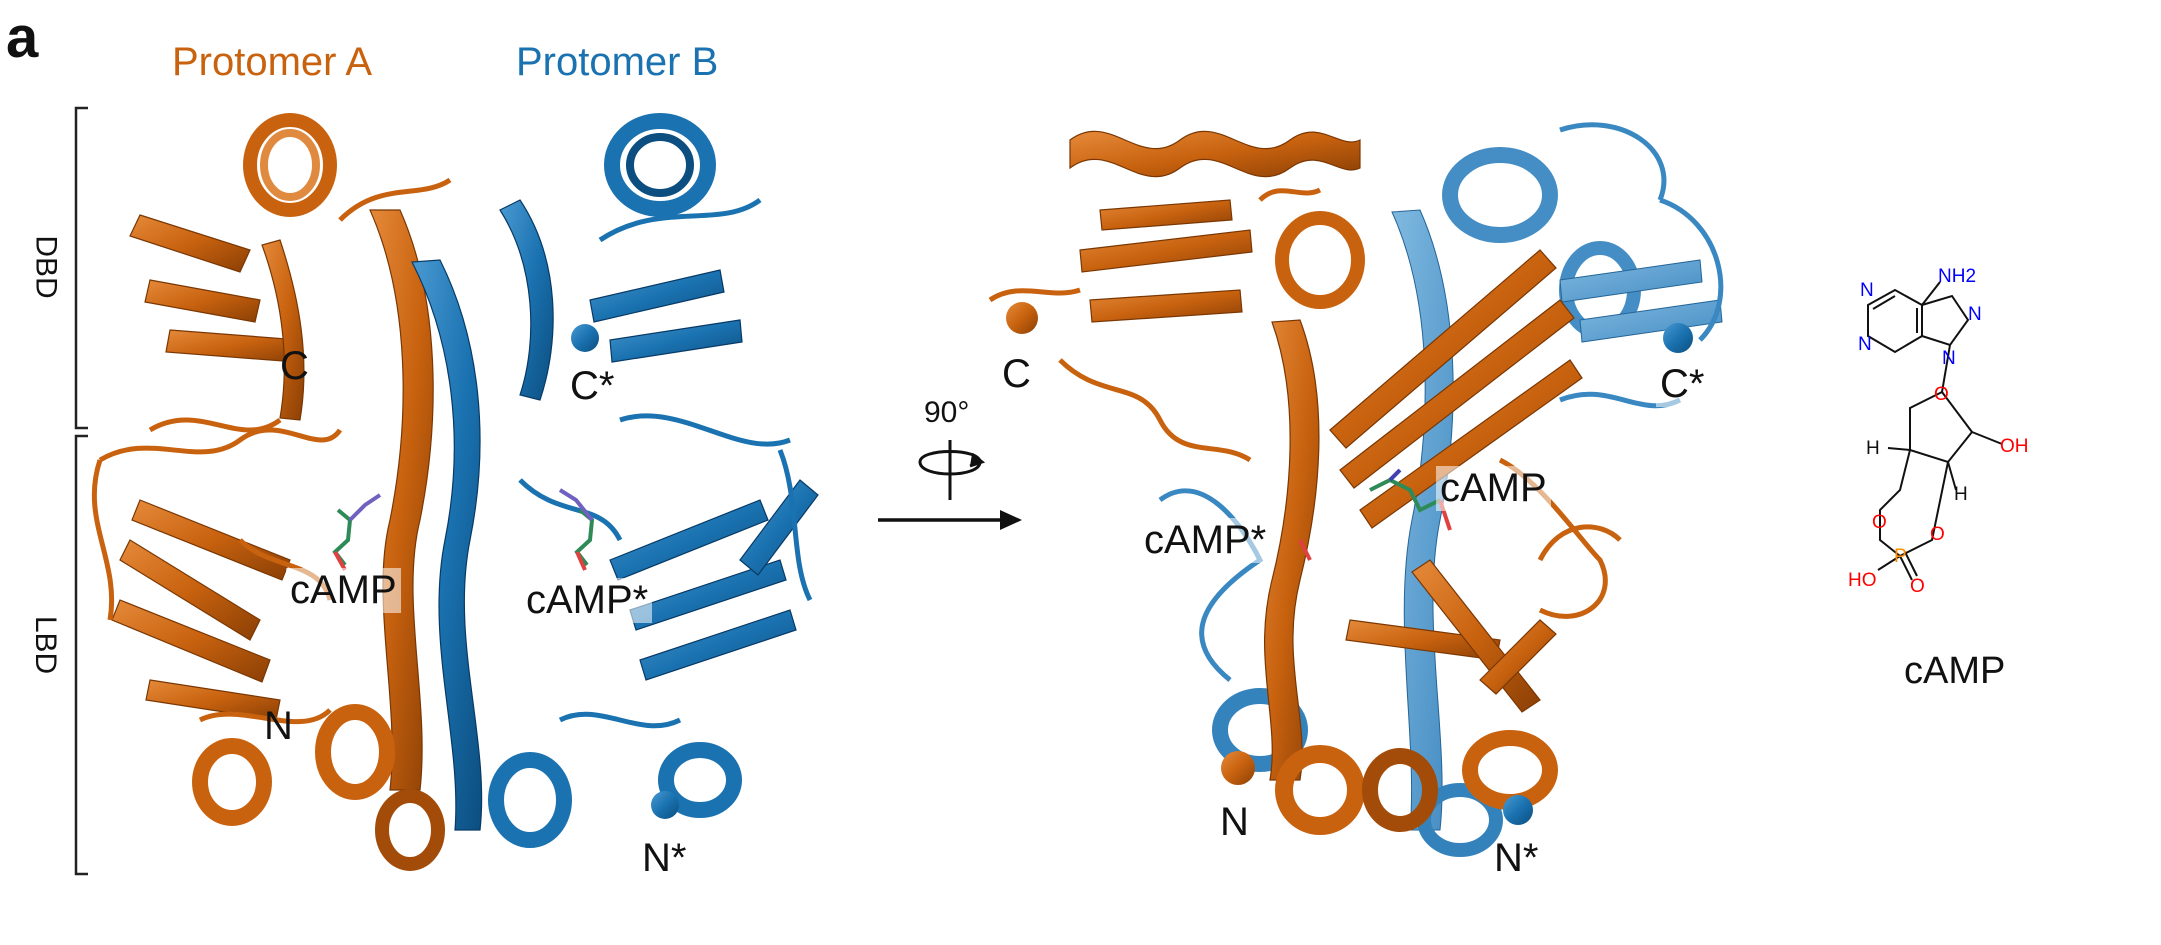 The width and height of the screenshot is (2161, 945). Describe the element at coordinates (1957, 276) in the screenshot. I see `atom-nh2: NH2` at that location.